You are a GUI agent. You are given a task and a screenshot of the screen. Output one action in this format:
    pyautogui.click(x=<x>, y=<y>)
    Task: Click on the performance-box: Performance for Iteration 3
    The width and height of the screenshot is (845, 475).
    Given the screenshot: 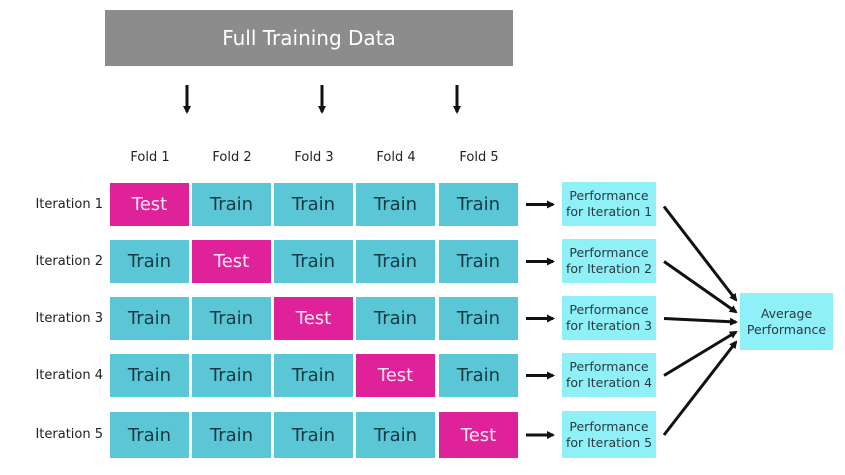 What is the action you would take?
    pyautogui.click(x=609, y=318)
    